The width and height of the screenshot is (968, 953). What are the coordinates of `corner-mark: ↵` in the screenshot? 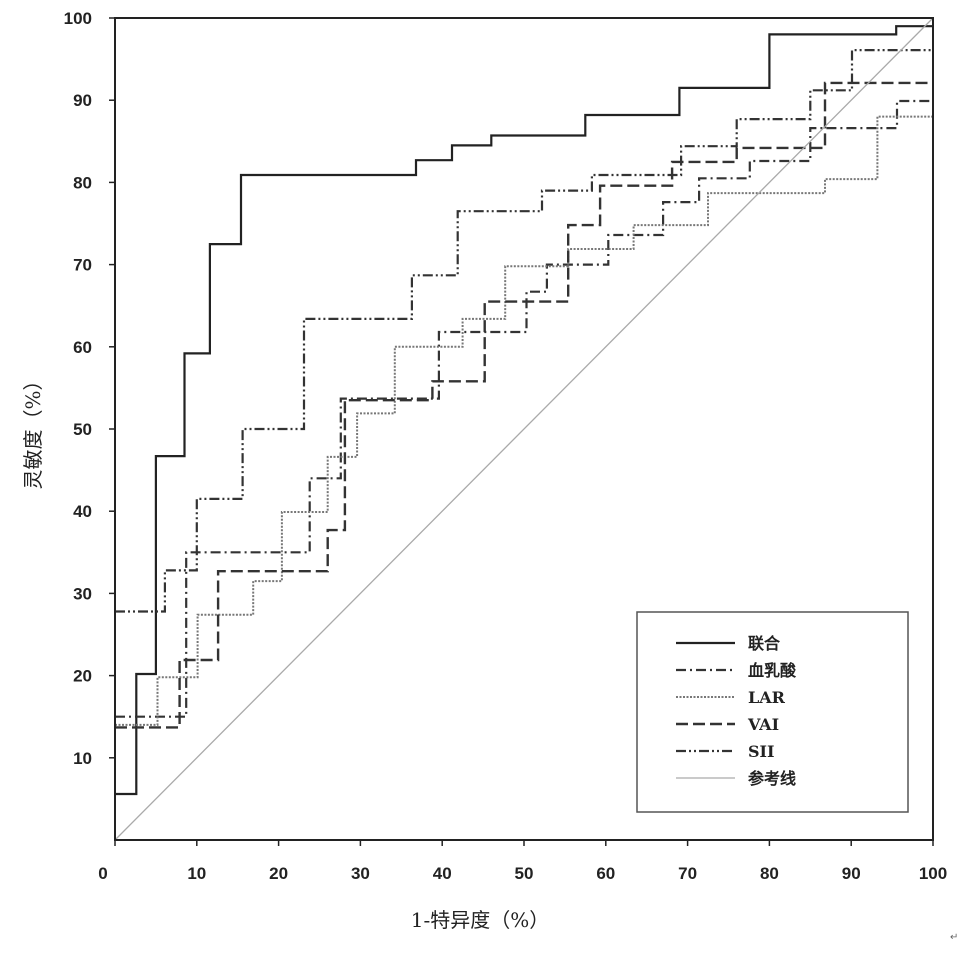 It's located at (954, 937).